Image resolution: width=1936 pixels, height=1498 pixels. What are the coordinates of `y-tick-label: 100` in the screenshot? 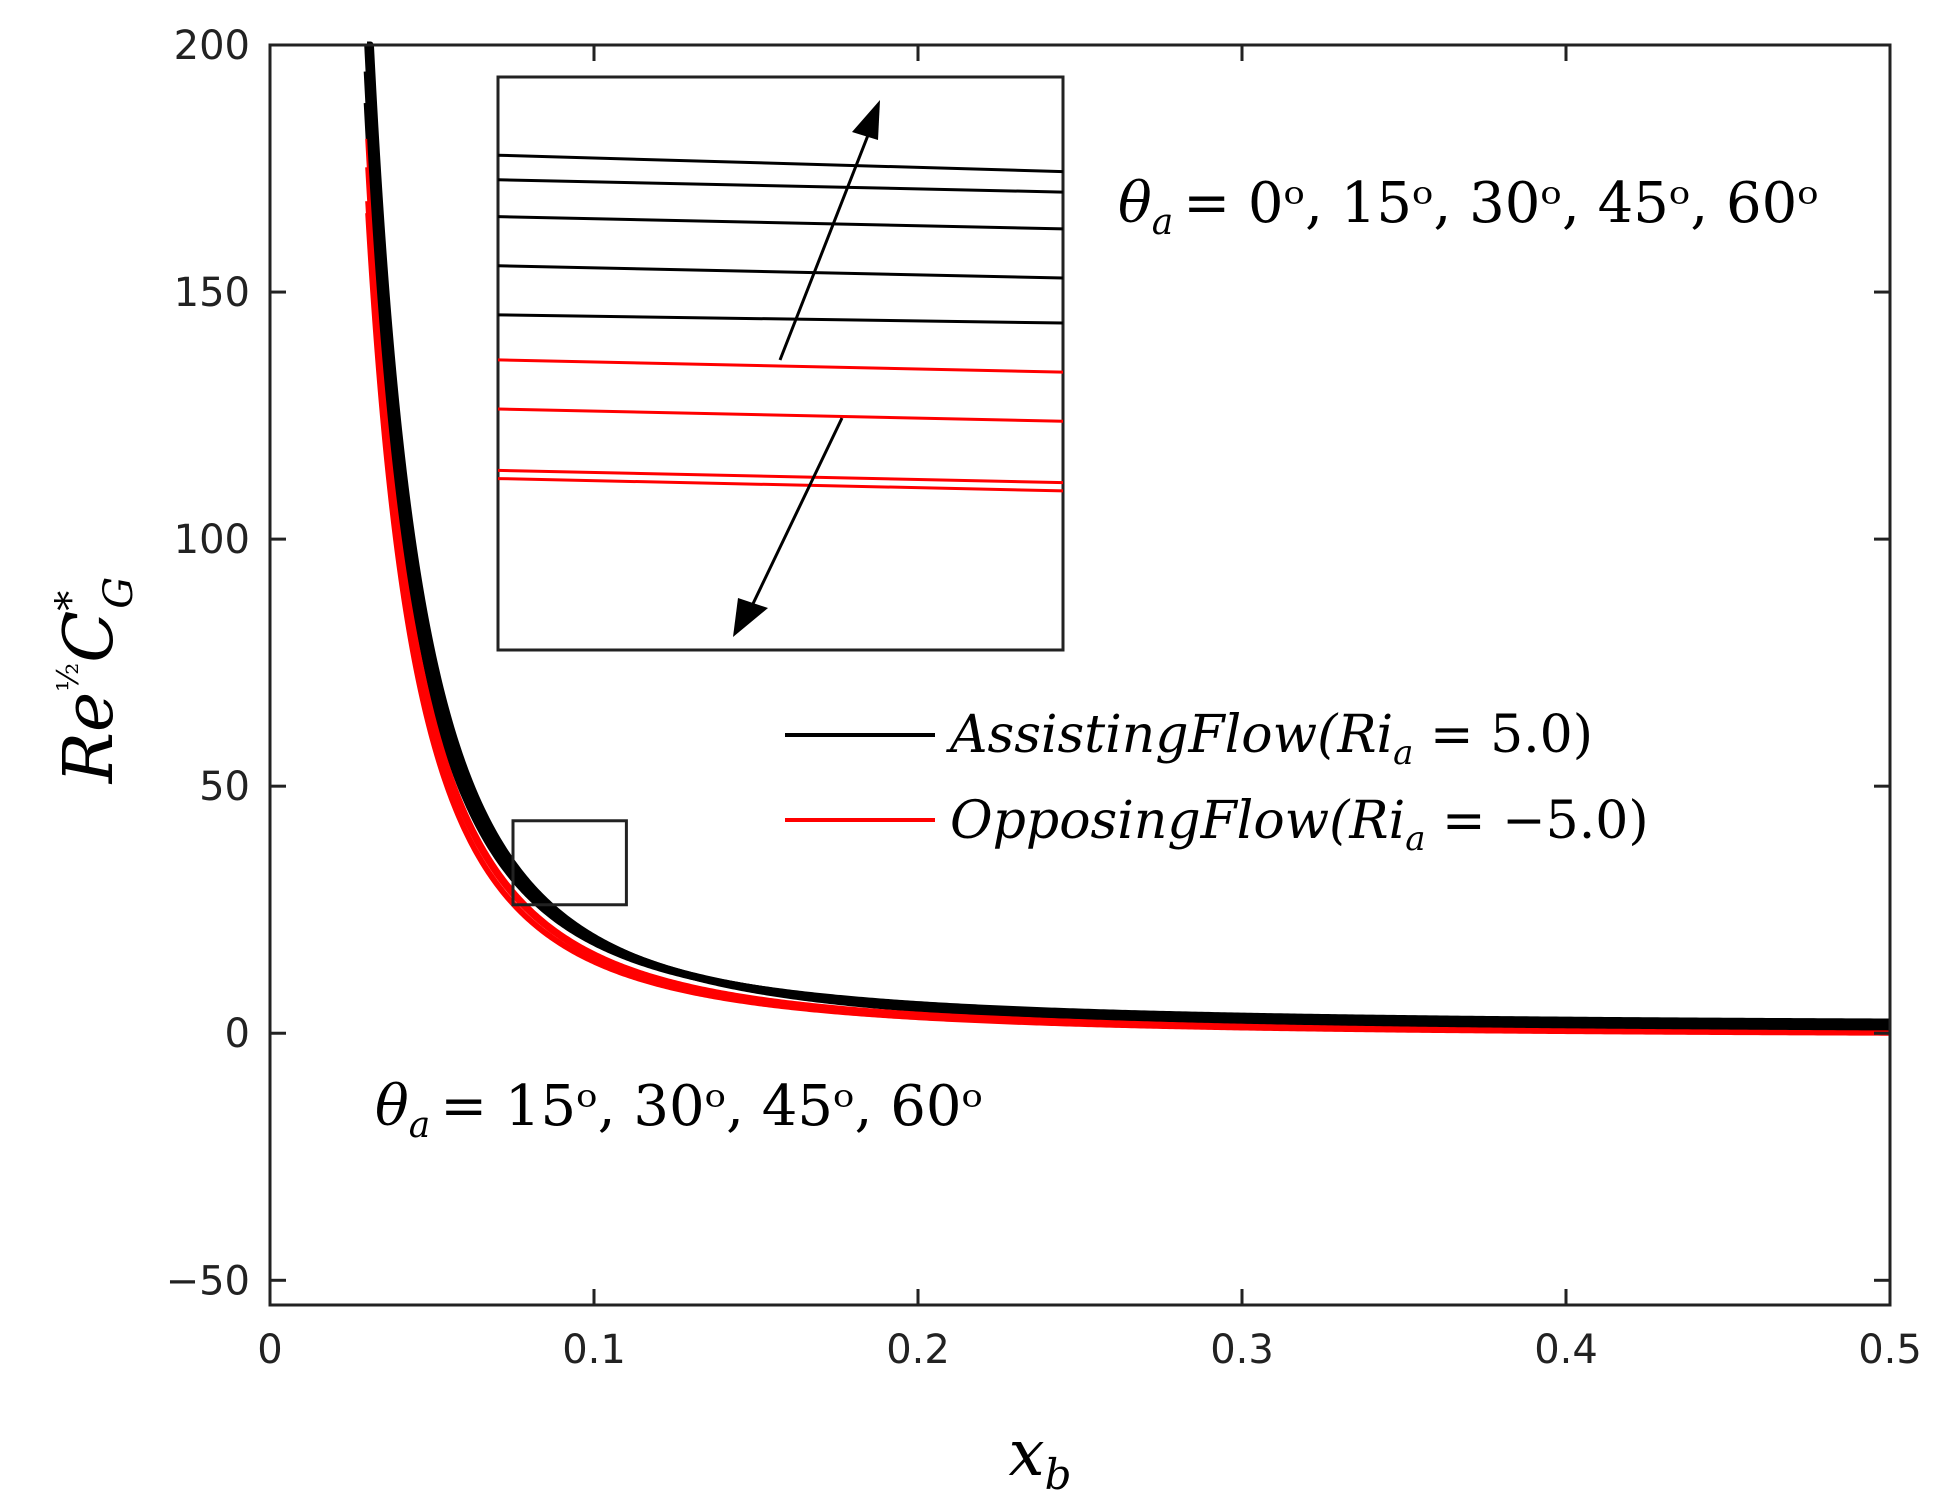 It's located at (212, 540).